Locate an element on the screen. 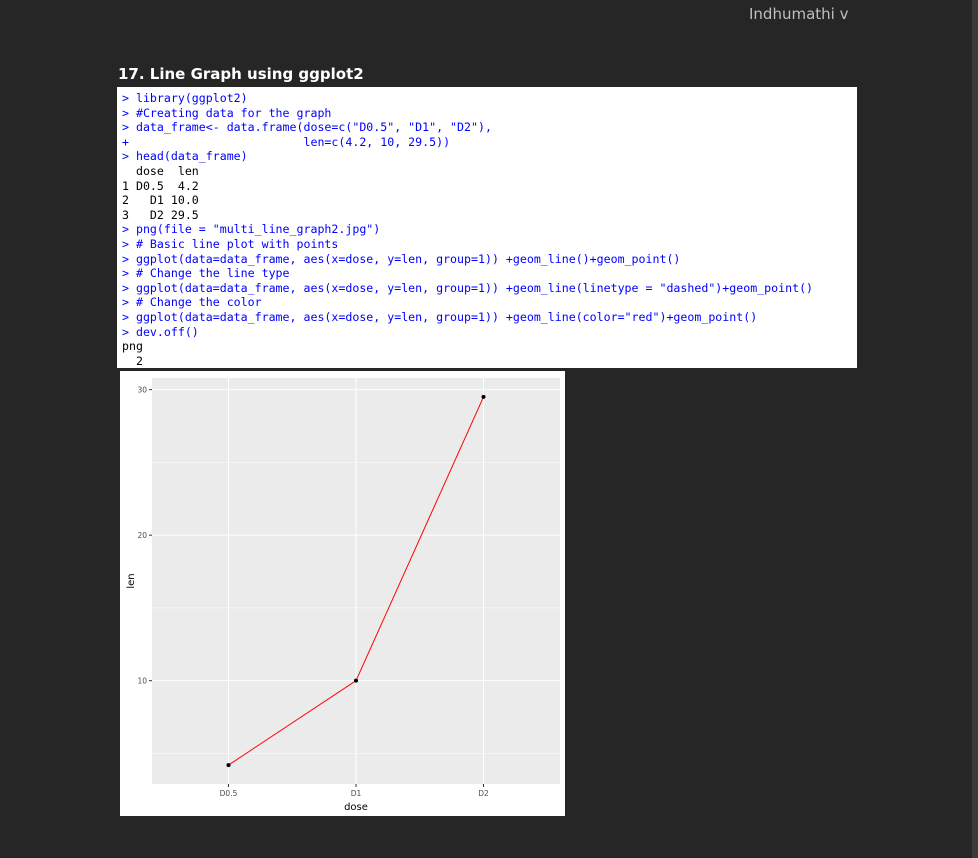 The width and height of the screenshot is (978, 858). y-axis-label: len is located at coordinates (131, 580).